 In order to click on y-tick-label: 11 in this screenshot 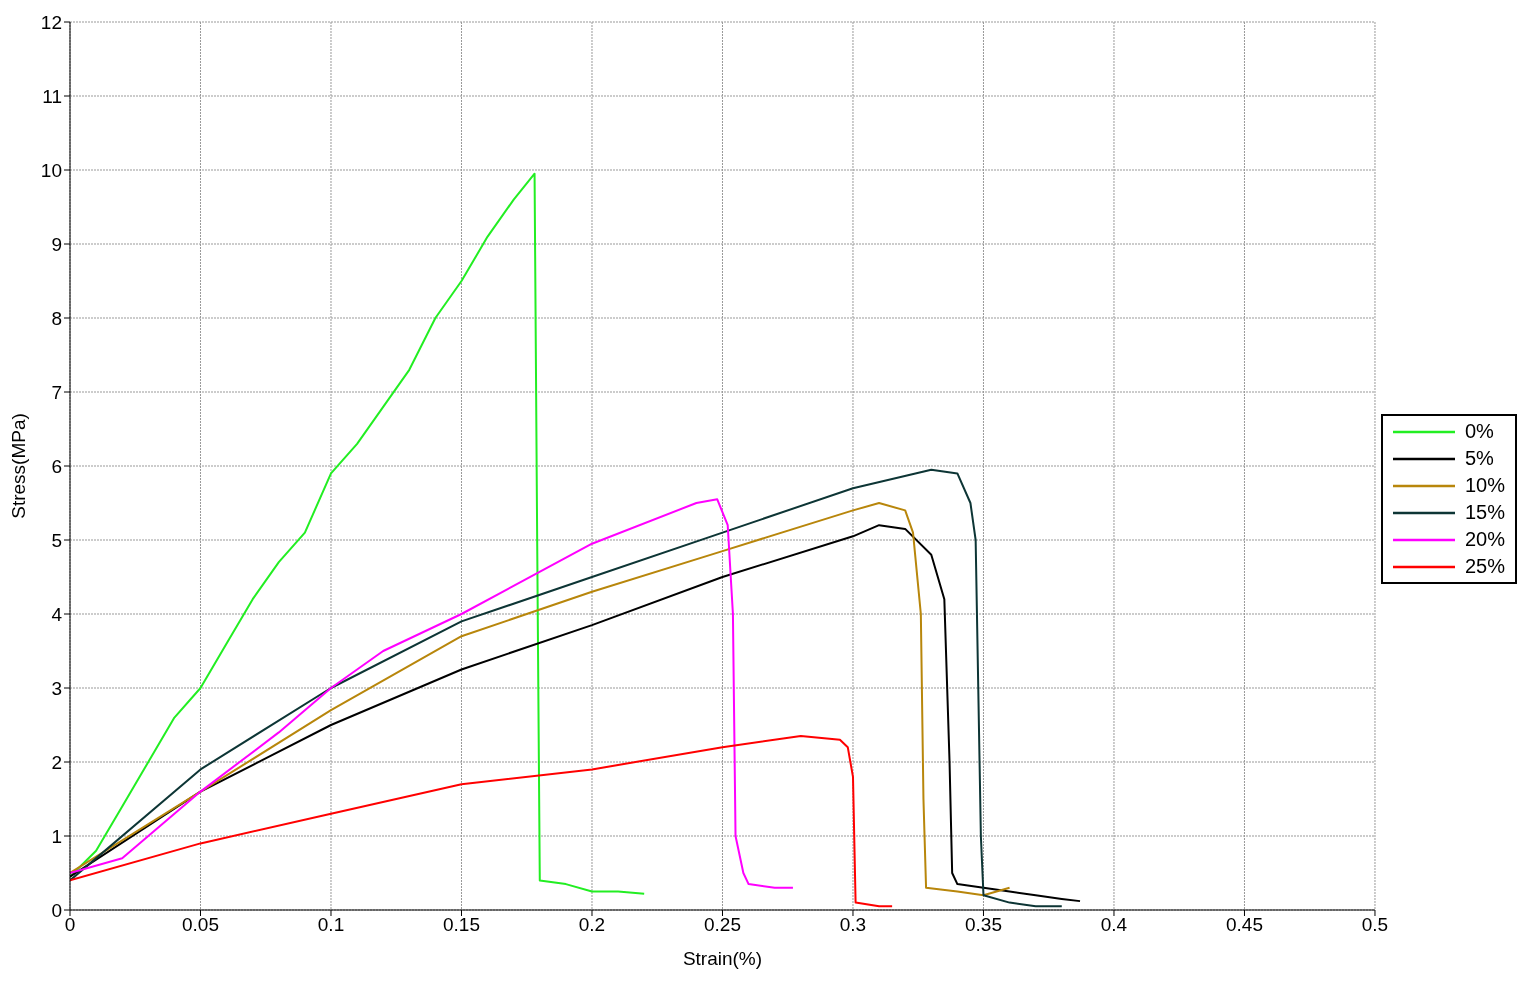, I will do `click(52, 96)`.